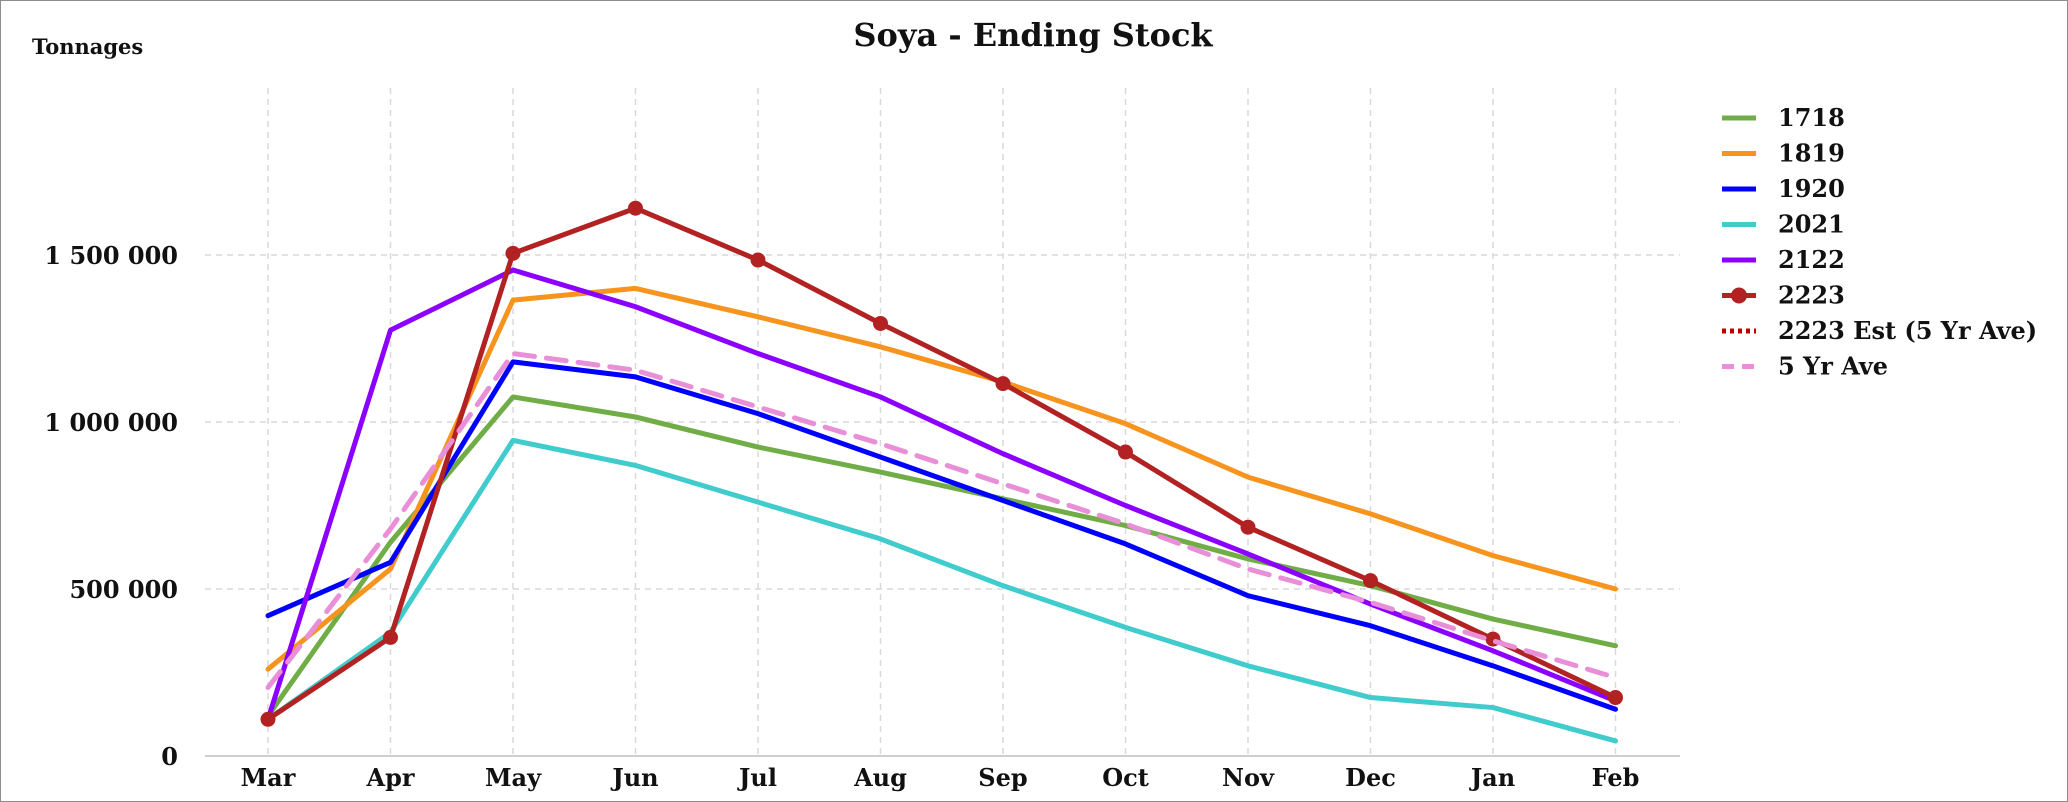 This screenshot has width=2068, height=802. What do you see at coordinates (1811, 224) in the screenshot?
I see `legend-label-2021: 2021` at bounding box center [1811, 224].